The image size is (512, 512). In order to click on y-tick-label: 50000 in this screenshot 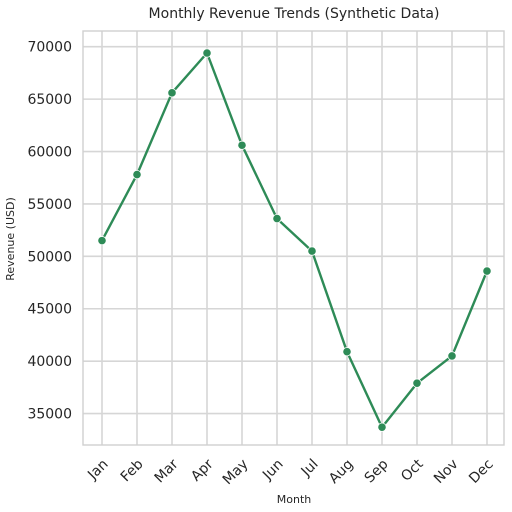, I will do `click(49, 257)`.